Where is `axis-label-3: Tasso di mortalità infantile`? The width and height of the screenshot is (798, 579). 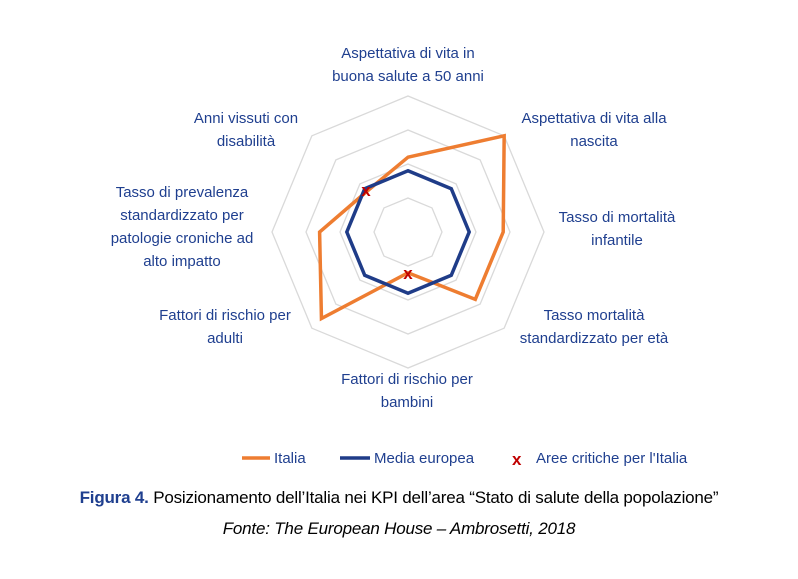 axis-label-3: Tasso di mortalità infantile is located at coordinates (617, 229).